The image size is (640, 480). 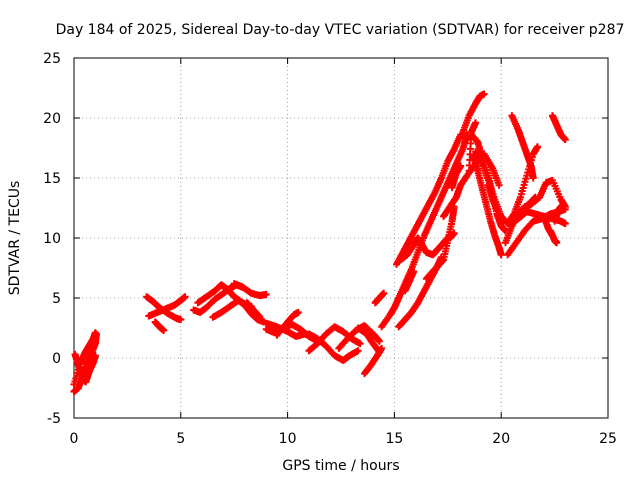 What do you see at coordinates (52, 179) in the screenshot?
I see `y-tick-label: 15` at bounding box center [52, 179].